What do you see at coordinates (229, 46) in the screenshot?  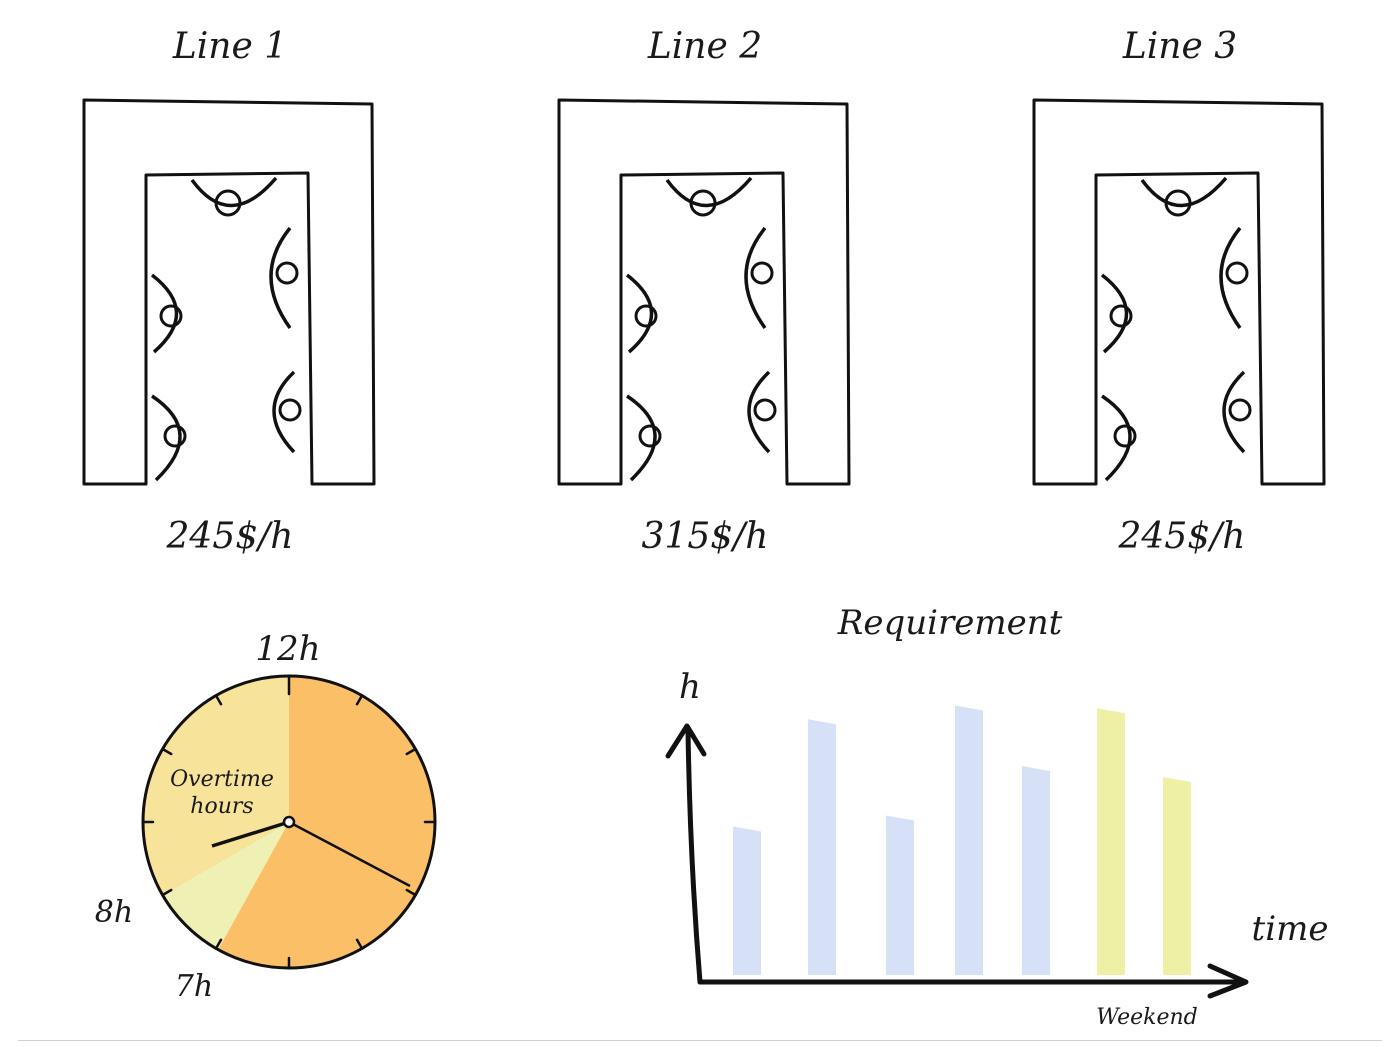 I see `line-1-title: Line 1` at bounding box center [229, 46].